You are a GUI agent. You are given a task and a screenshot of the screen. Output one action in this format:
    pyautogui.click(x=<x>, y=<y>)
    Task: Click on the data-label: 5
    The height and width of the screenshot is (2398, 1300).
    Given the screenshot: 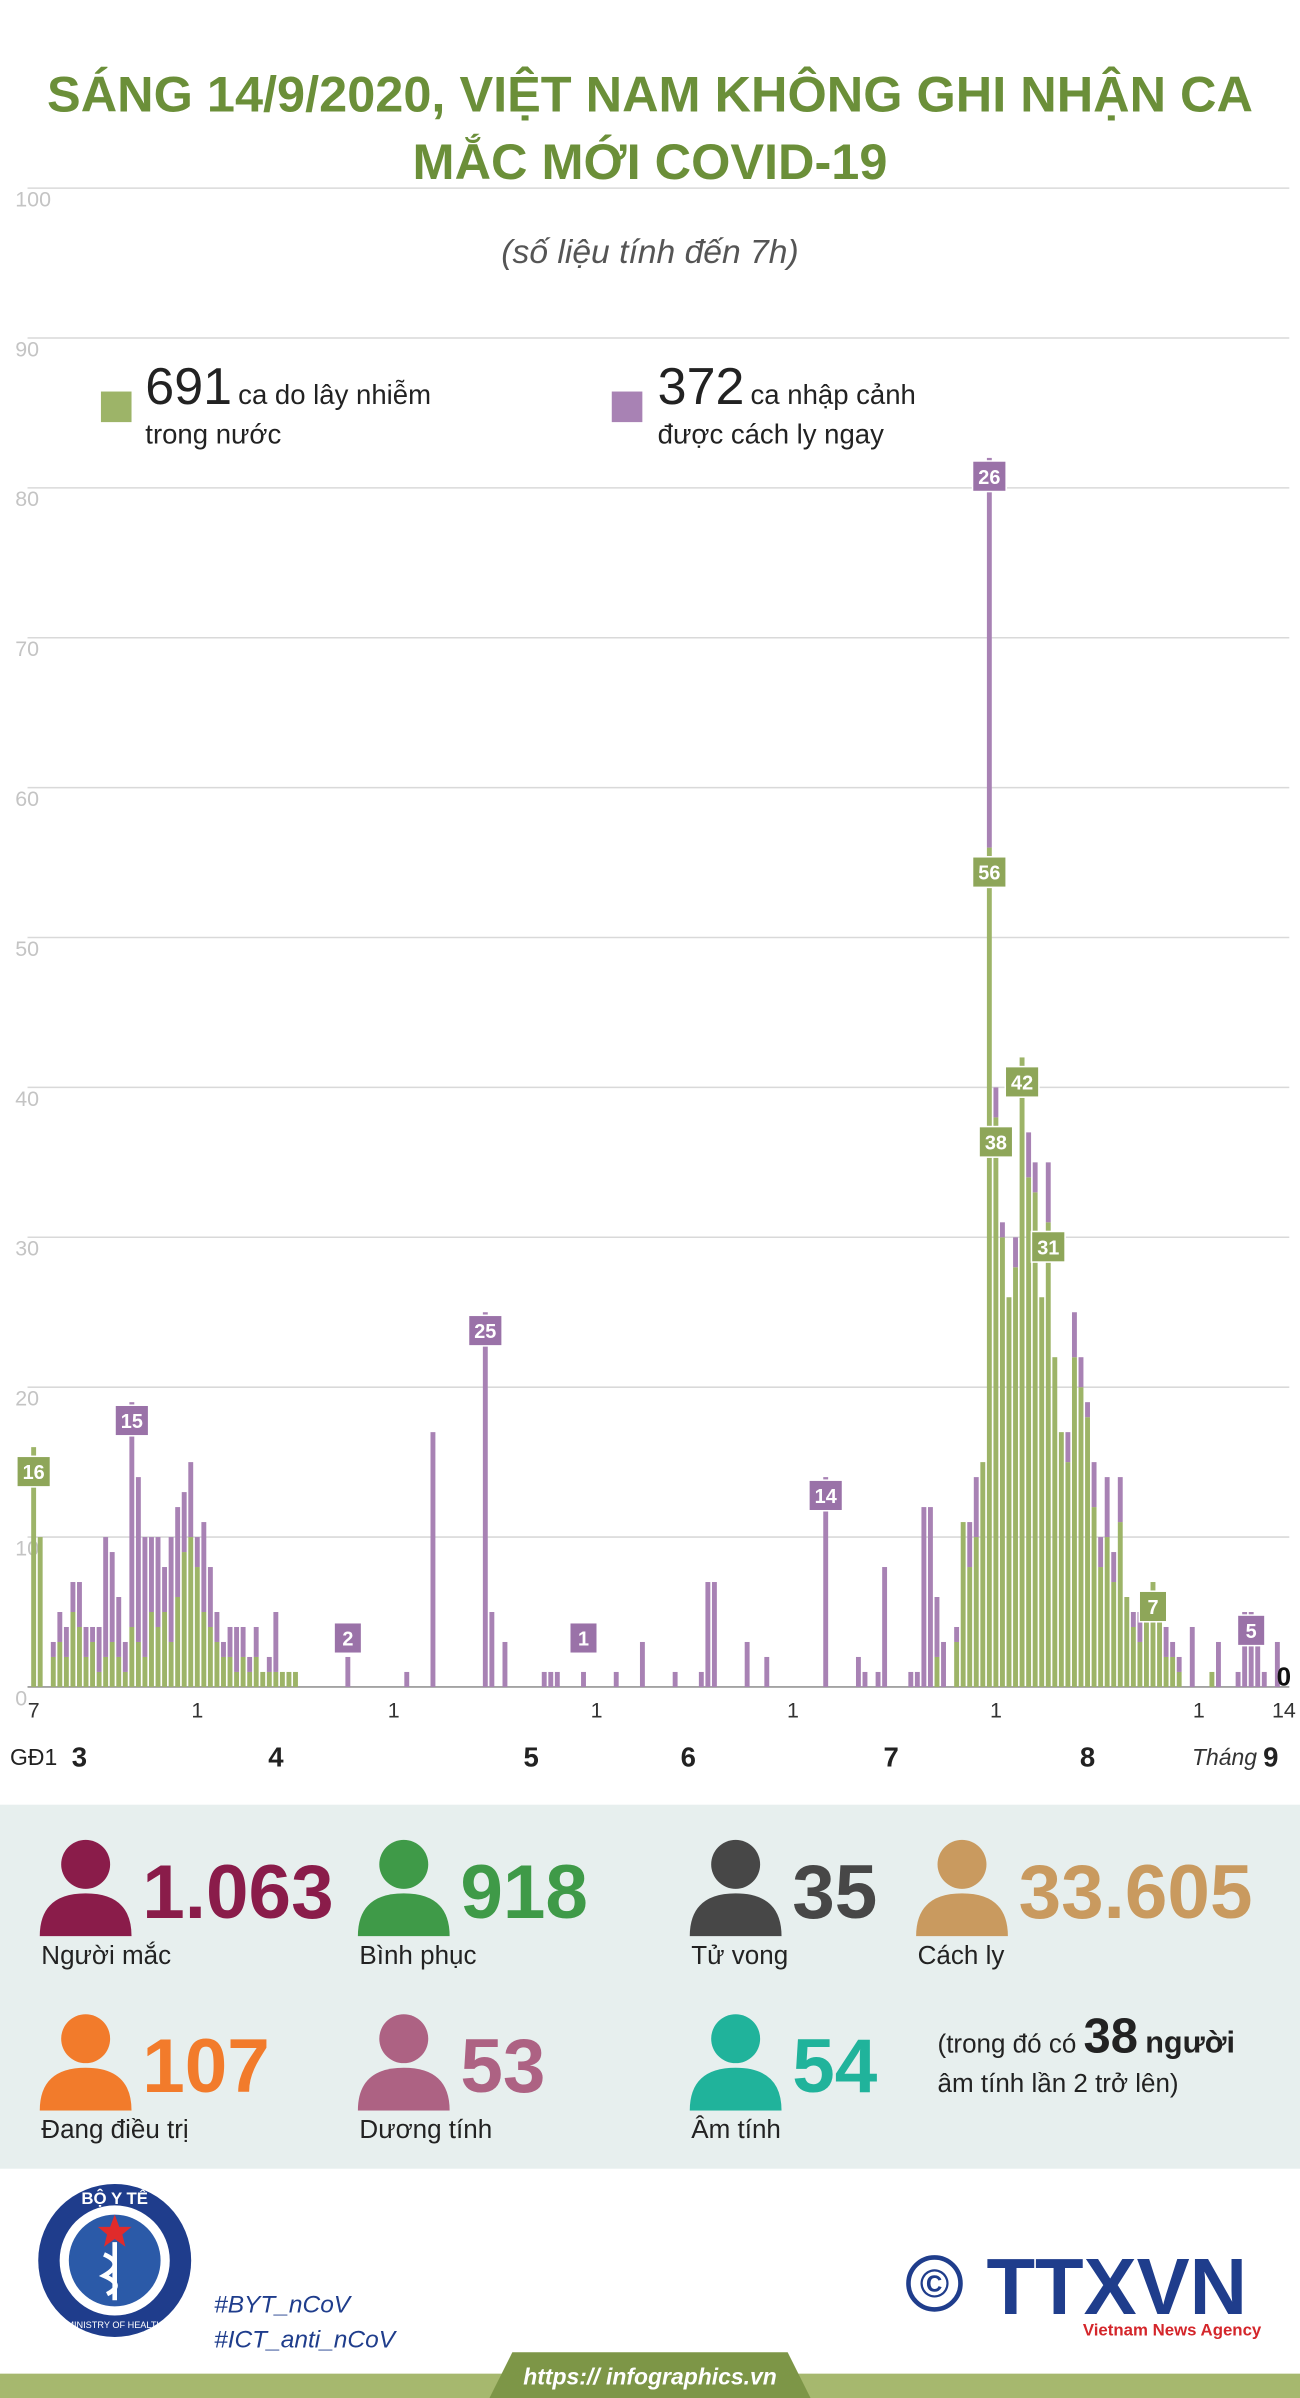 What is the action you would take?
    pyautogui.click(x=1251, y=1632)
    